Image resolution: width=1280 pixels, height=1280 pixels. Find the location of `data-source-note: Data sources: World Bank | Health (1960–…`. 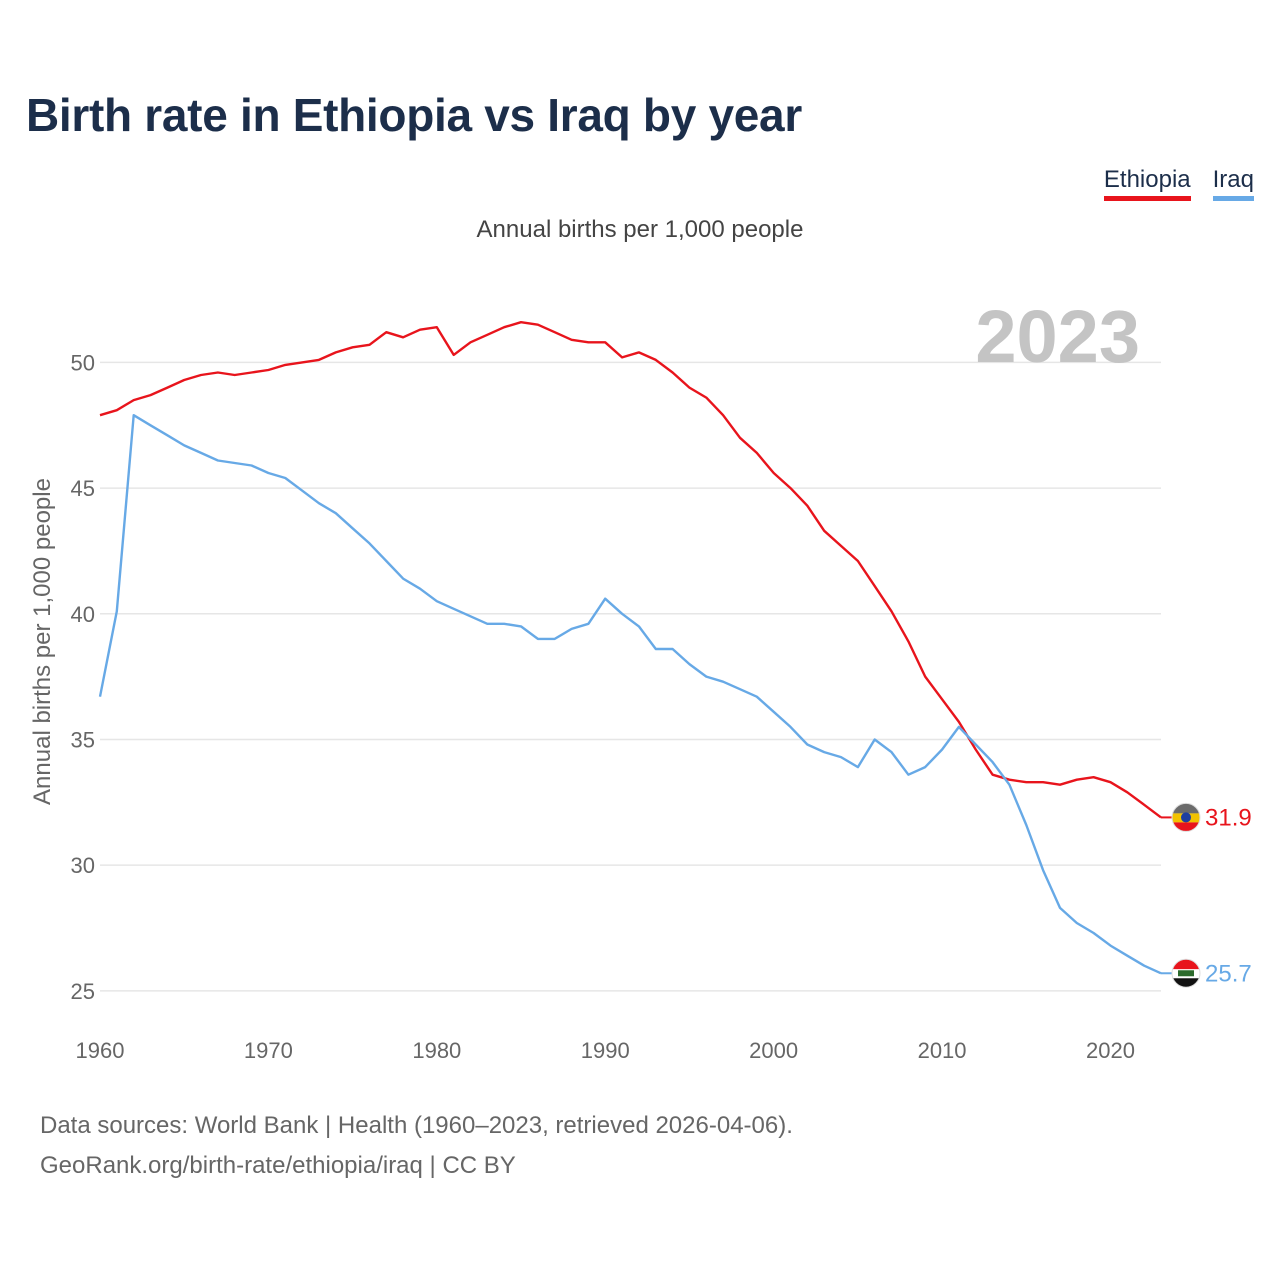

data-source-note: Data sources: World Bank | Health (1960–… is located at coordinates (416, 1125).